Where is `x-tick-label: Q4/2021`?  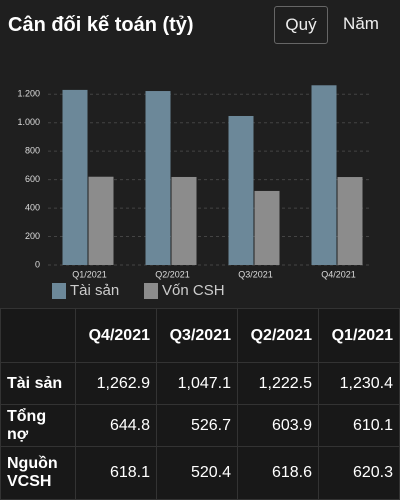 x-tick-label: Q4/2021 is located at coordinates (338, 274).